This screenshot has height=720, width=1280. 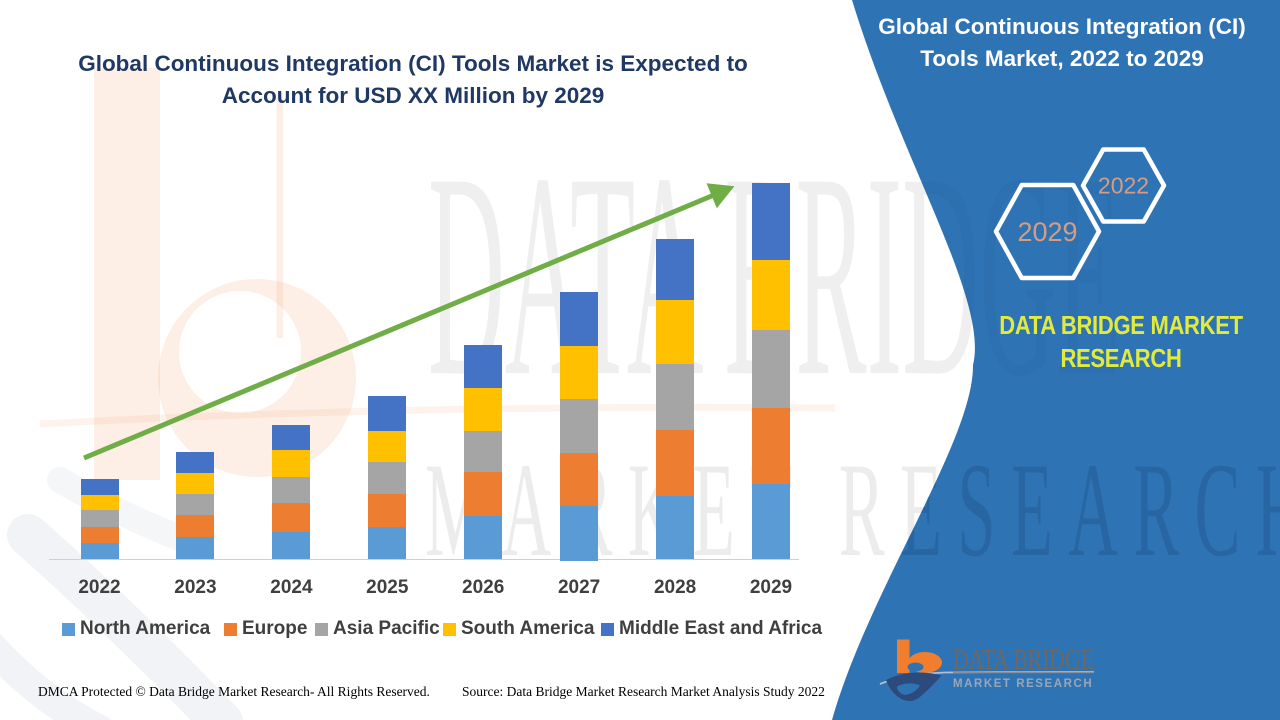 What do you see at coordinates (1047, 232) in the screenshot?
I see `svg-text: 2029` at bounding box center [1047, 232].